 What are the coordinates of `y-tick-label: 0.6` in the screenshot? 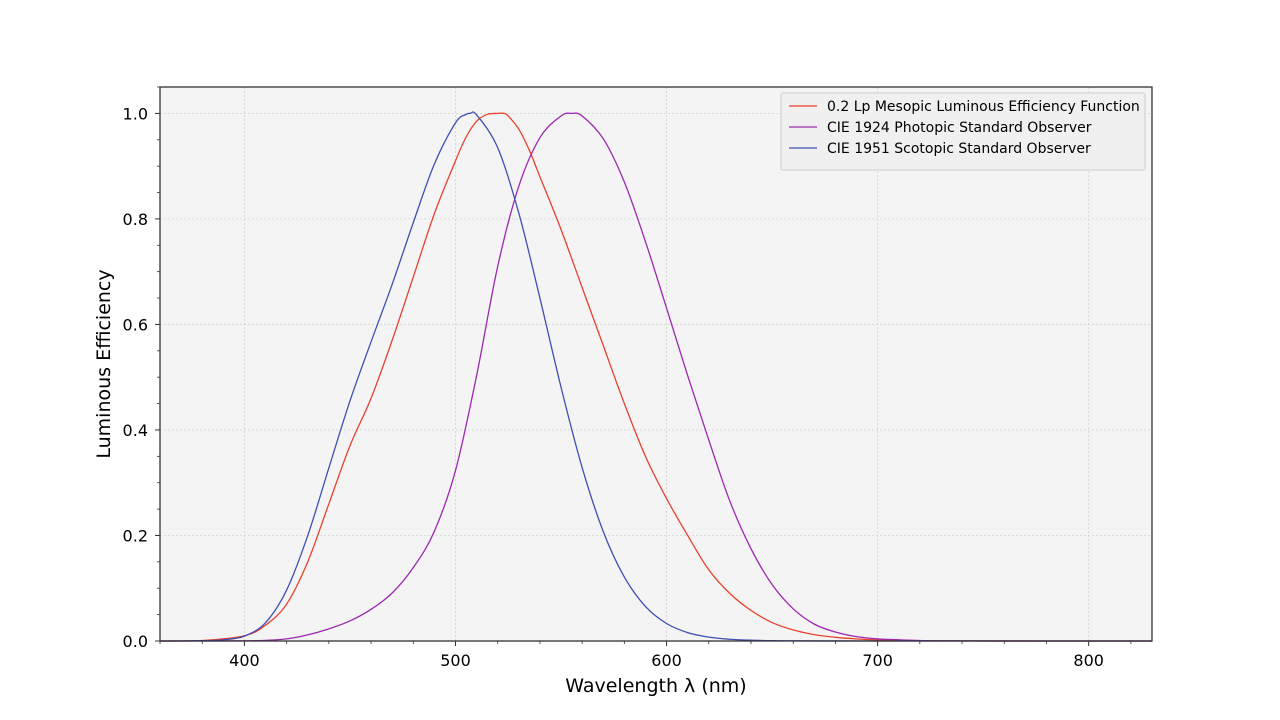 It's located at (135, 324).